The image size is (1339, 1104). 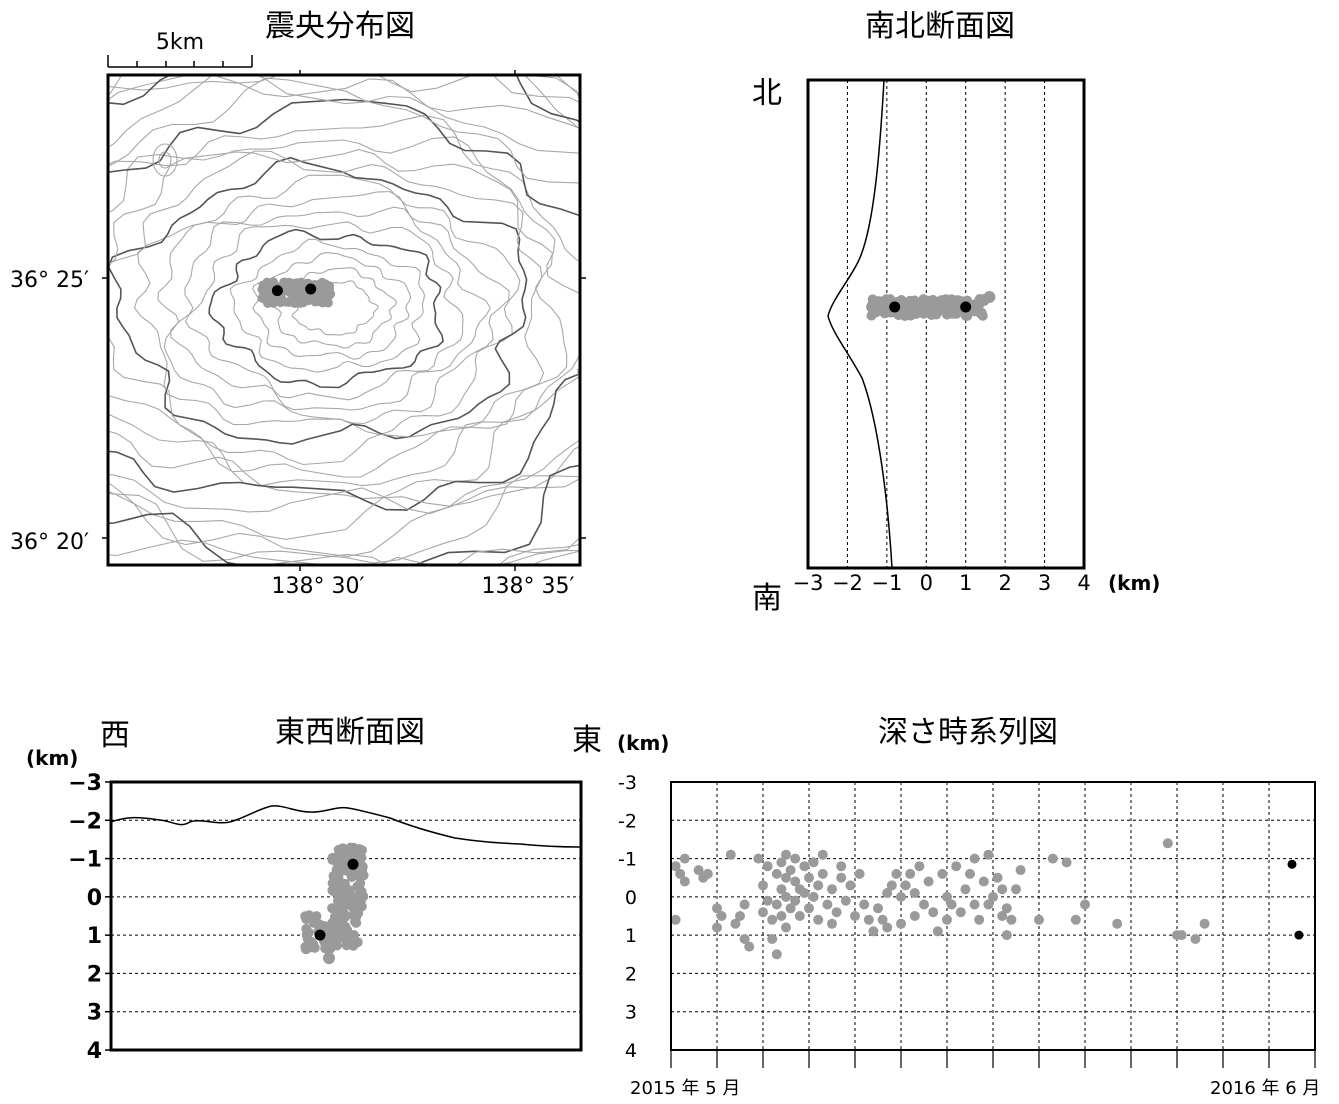 What do you see at coordinates (808, 583) in the screenshot?
I see `ns-tick-label: −3` at bounding box center [808, 583].